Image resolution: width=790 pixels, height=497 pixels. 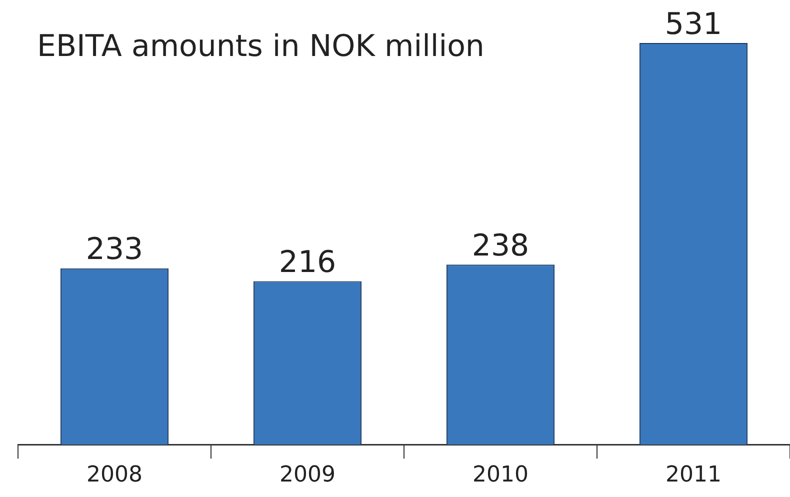 What do you see at coordinates (500, 475) in the screenshot?
I see `x-tick-label: 2010` at bounding box center [500, 475].